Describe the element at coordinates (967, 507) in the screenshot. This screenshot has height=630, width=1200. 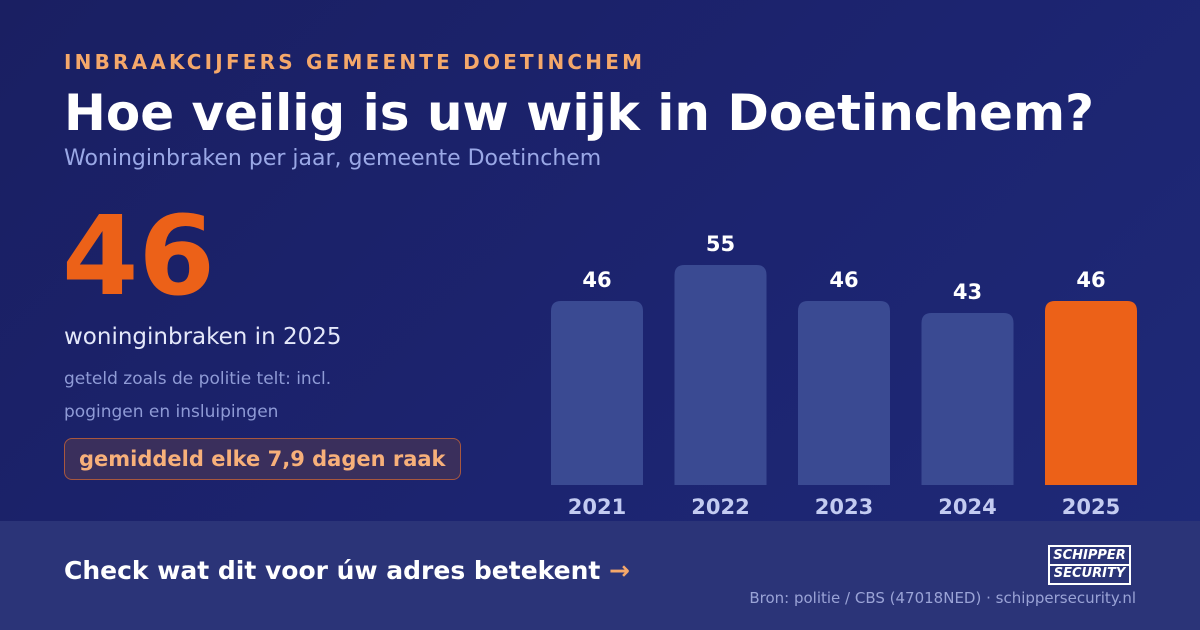
I see `x-tick-2024: 2024` at that location.